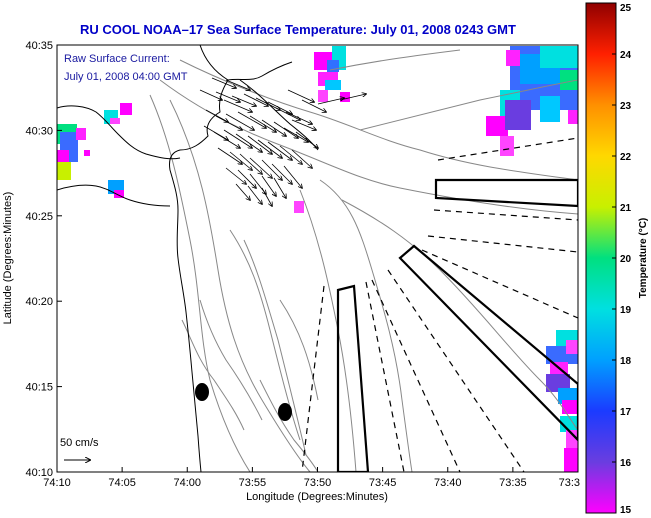 The width and height of the screenshot is (651, 518). I want to click on colorbar-tick-label: 22, so click(626, 157).